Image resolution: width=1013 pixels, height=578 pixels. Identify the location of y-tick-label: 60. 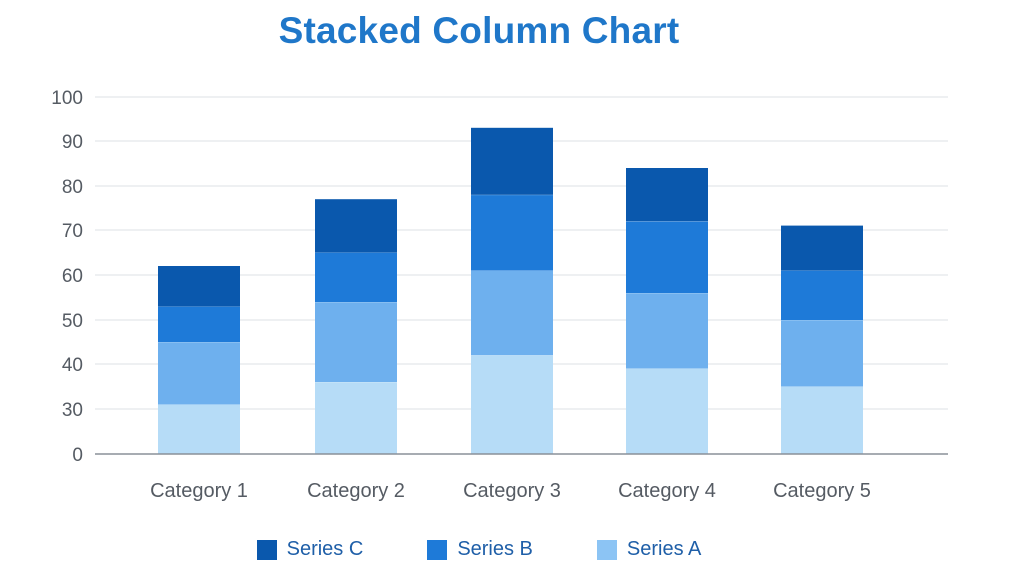
(72, 276).